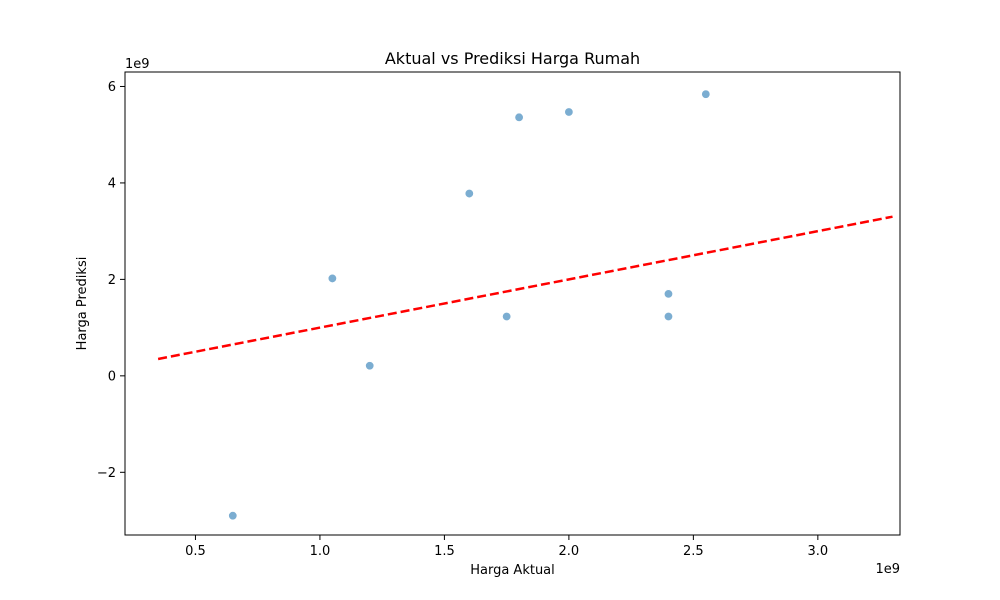 This screenshot has height=600, width=1000. I want to click on x-tick-label: 2.5, so click(693, 551).